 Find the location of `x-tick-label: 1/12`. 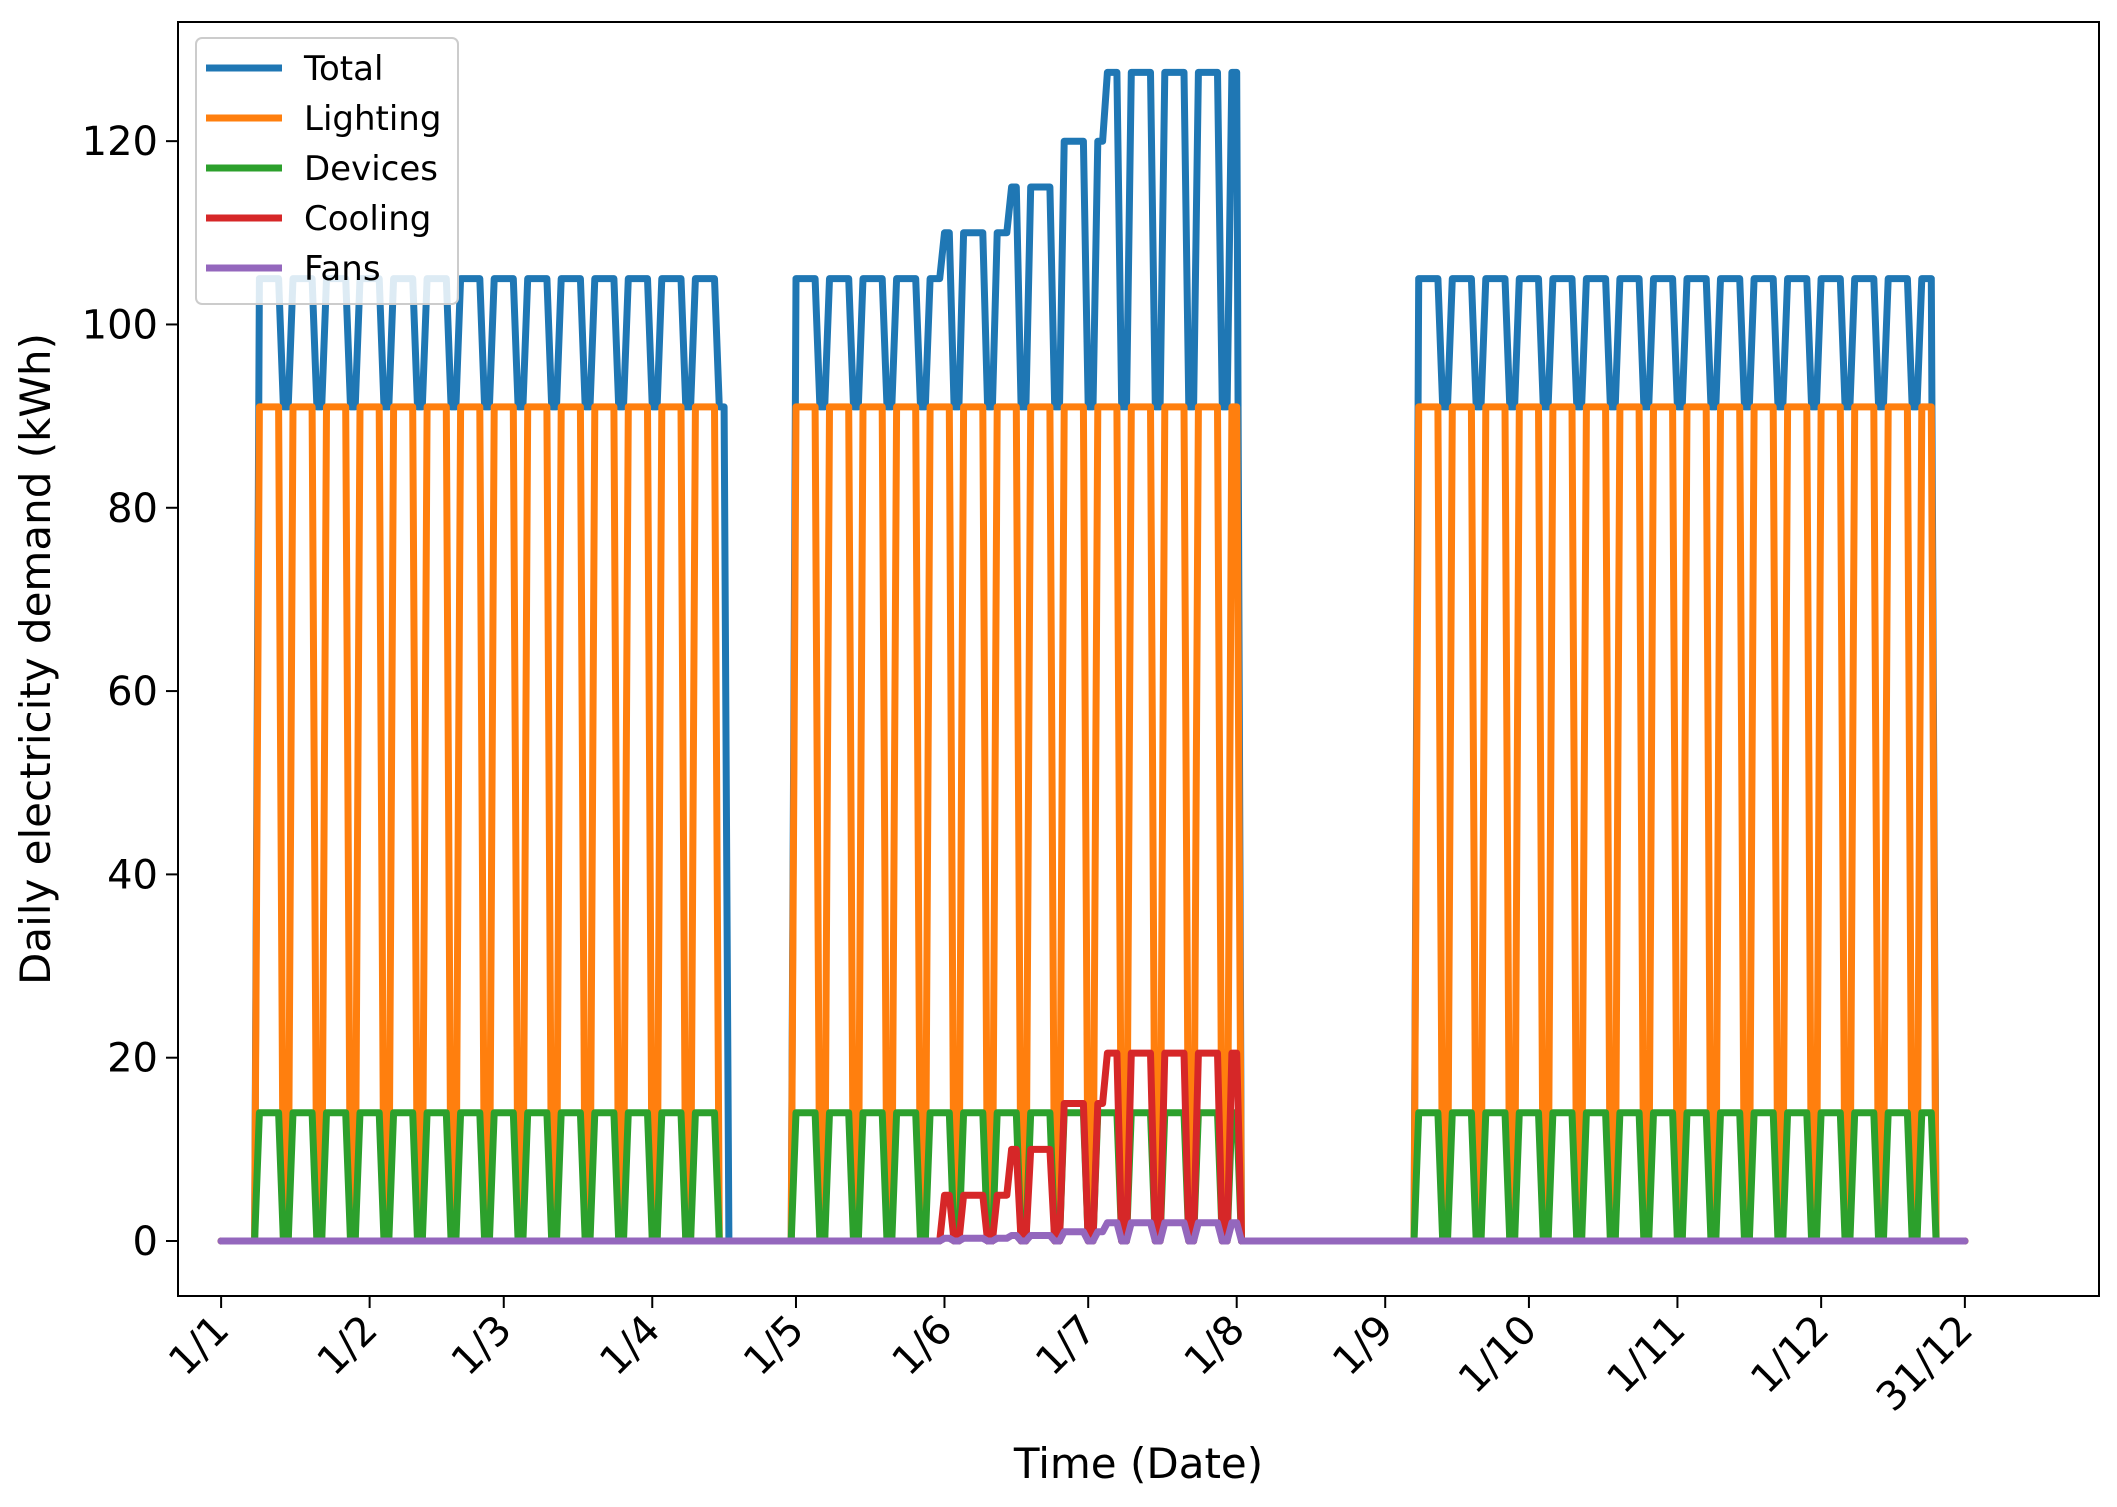

x-tick-label: 1/12 is located at coordinates (1790, 1355).